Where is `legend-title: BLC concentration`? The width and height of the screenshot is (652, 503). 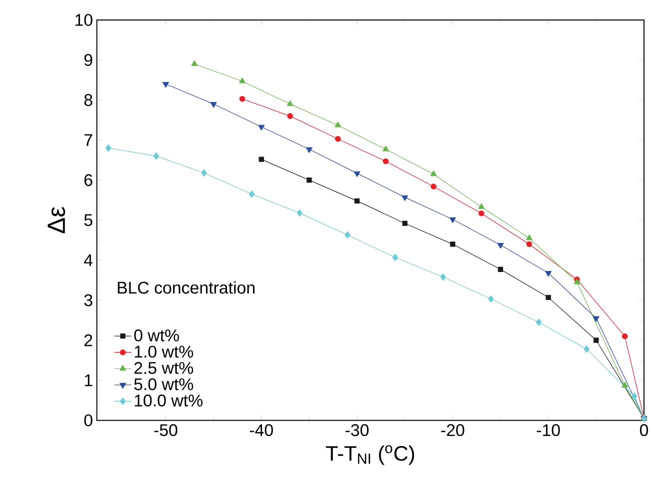
legend-title: BLC concentration is located at coordinates (186, 287).